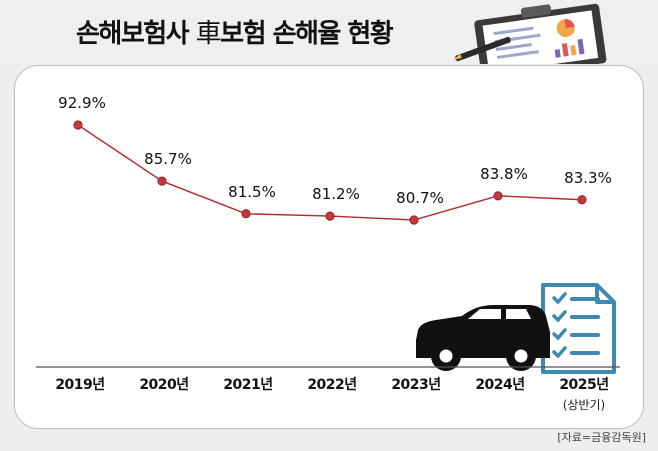 This screenshot has height=451, width=658. What do you see at coordinates (163, 385) in the screenshot?
I see `x-tick-label: 2020년` at bounding box center [163, 385].